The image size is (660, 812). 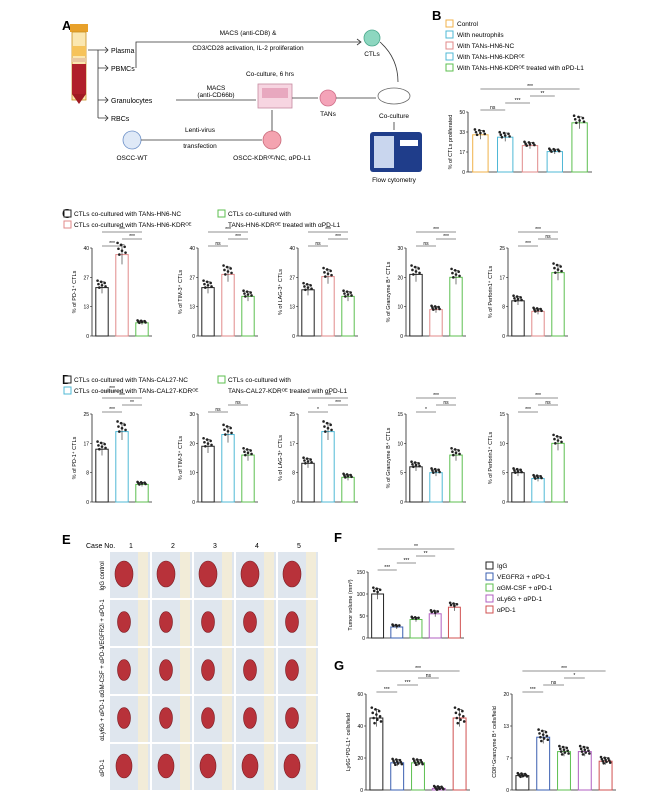 What do you see at coordinates (429, 676) in the screenshot?
I see `panel-g1-sig-label: ns` at bounding box center [429, 676].